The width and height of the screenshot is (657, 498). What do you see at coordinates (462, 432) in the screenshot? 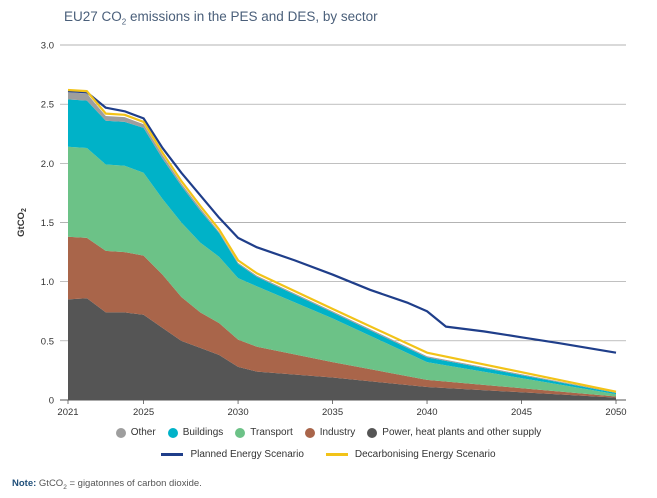
I see `legend-label-power: Power, heat plants and other supply` at bounding box center [462, 432].